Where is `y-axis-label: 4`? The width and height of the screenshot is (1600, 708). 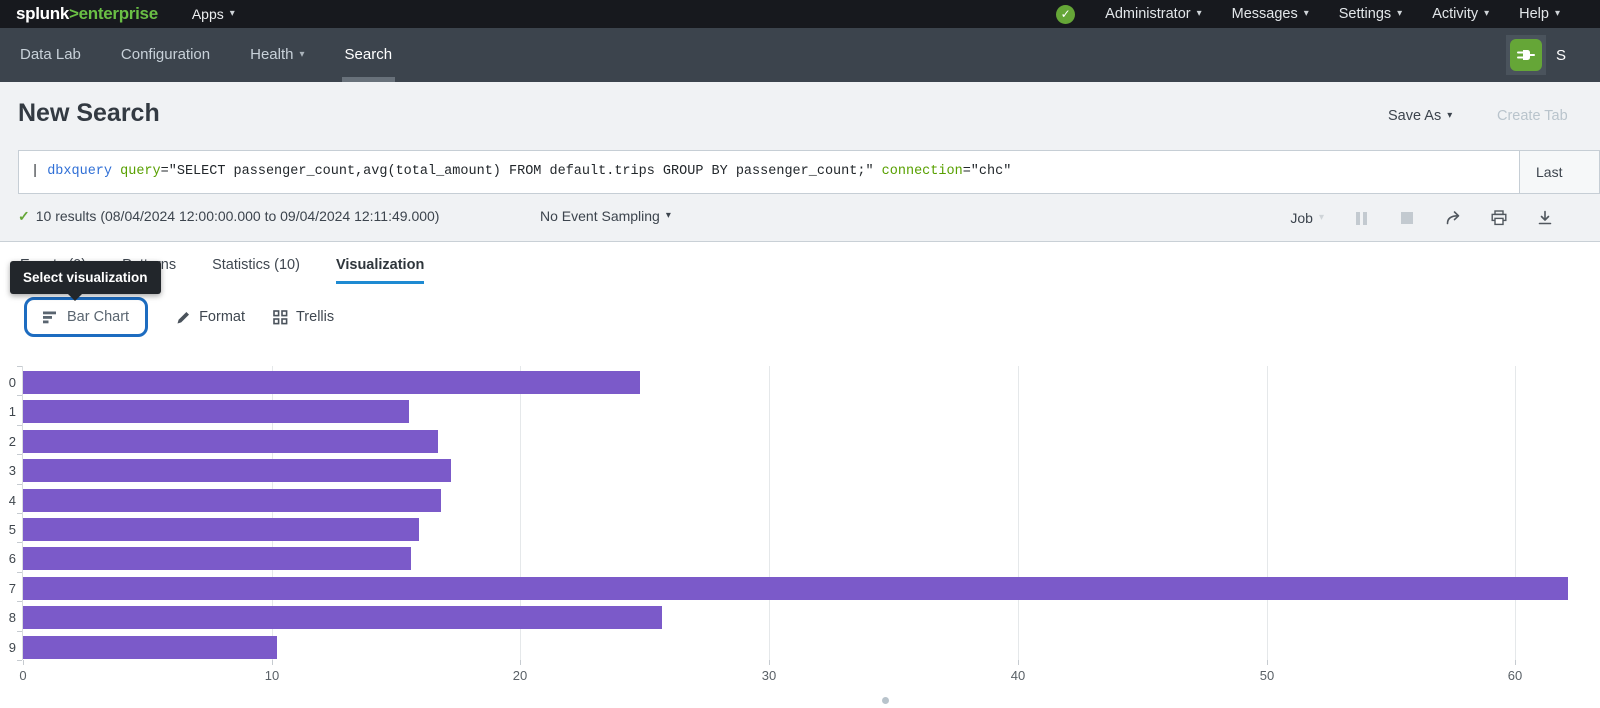
y-axis-label: 4 is located at coordinates (12, 500).